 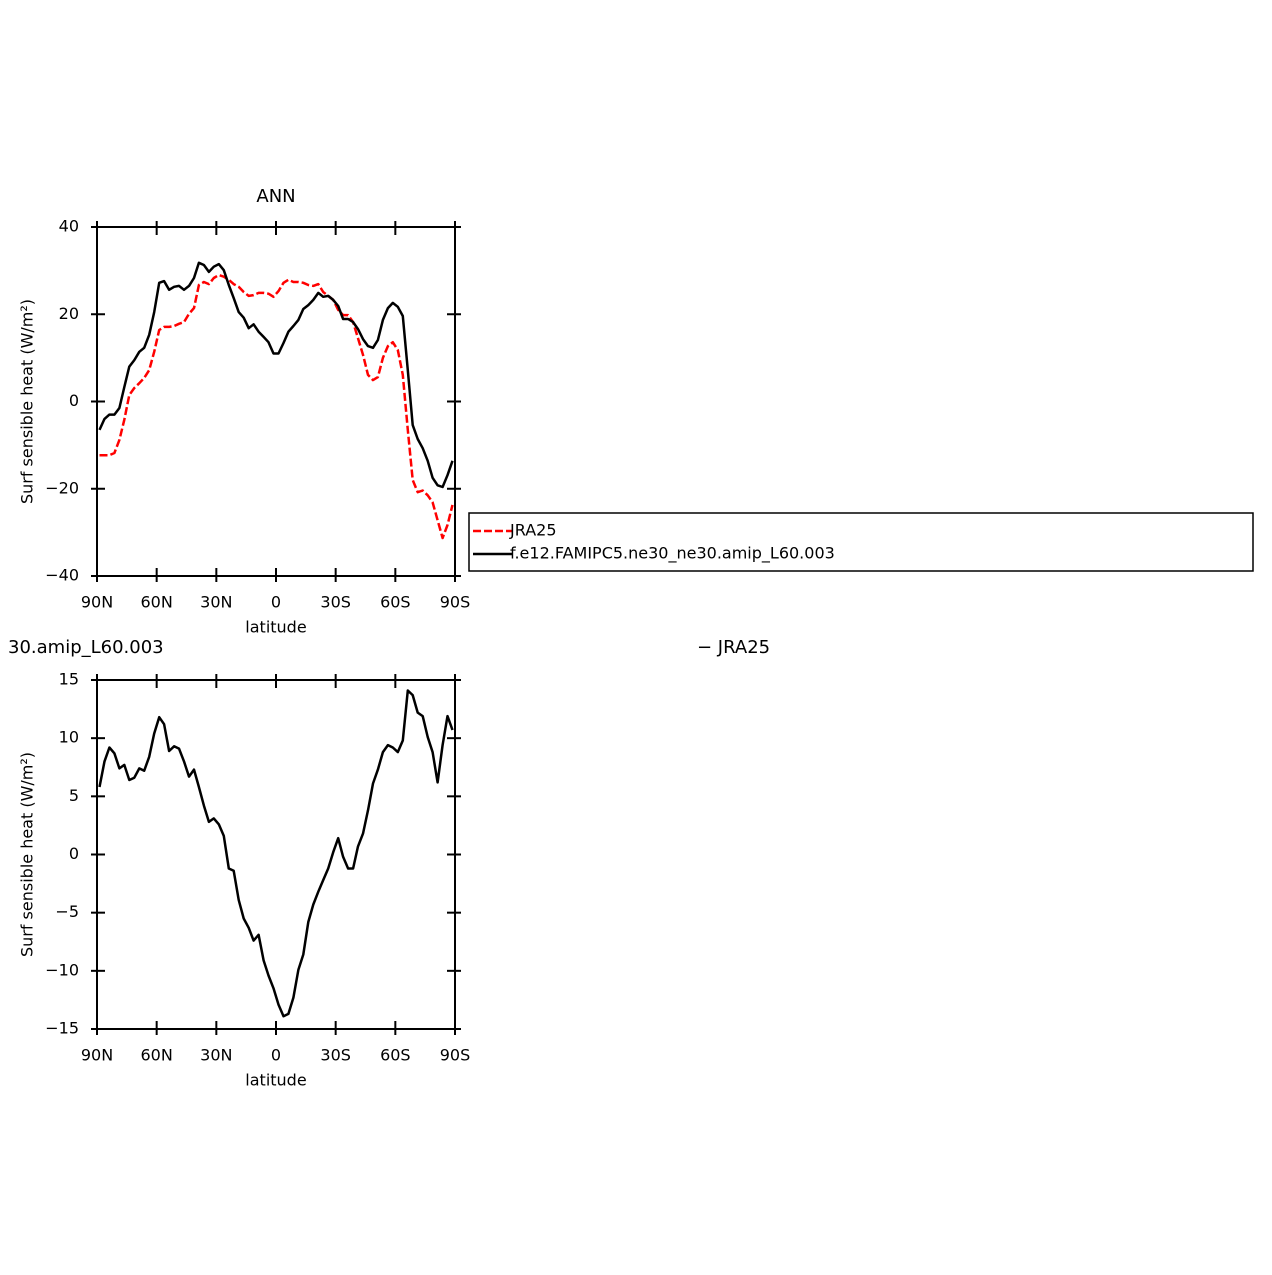 What do you see at coordinates (62, 487) in the screenshot?
I see `y-tick-label: −20` at bounding box center [62, 487].